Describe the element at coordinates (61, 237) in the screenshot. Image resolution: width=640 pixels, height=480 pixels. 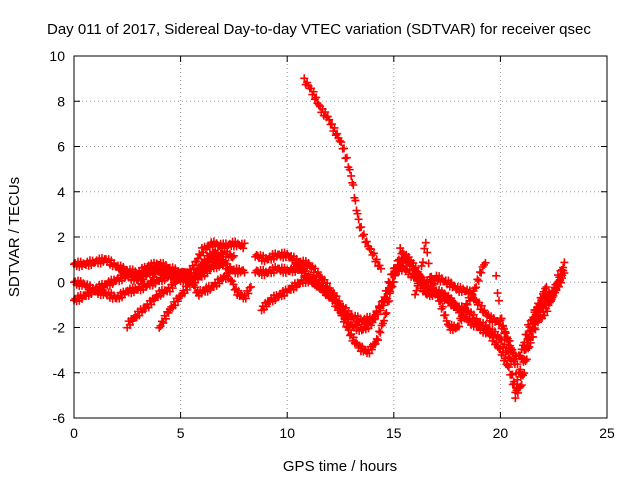
I see `y-tick-label: 2` at that location.